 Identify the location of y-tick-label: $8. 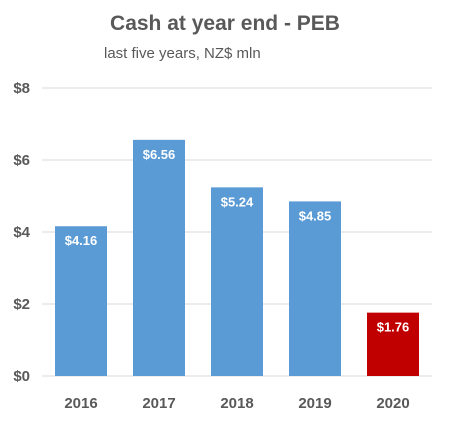
(21, 88).